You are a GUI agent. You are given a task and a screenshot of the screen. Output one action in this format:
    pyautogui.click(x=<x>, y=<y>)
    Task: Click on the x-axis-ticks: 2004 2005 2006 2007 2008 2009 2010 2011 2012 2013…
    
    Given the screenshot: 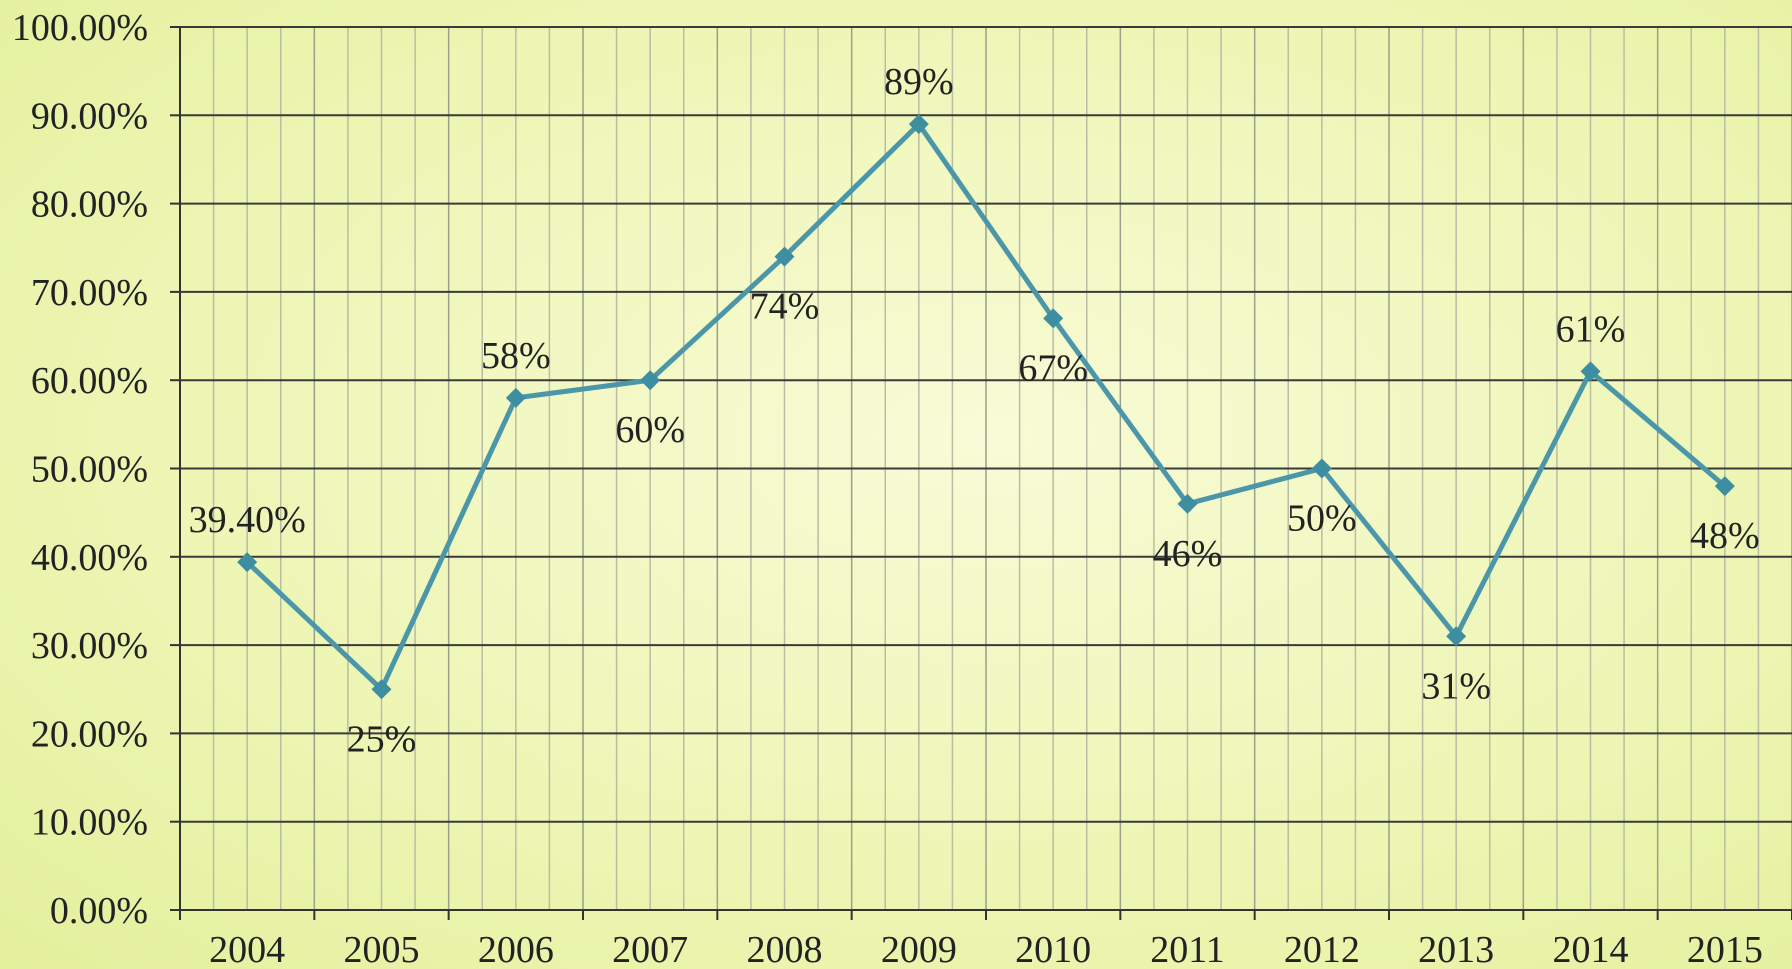 What is the action you would take?
    pyautogui.click(x=985, y=939)
    